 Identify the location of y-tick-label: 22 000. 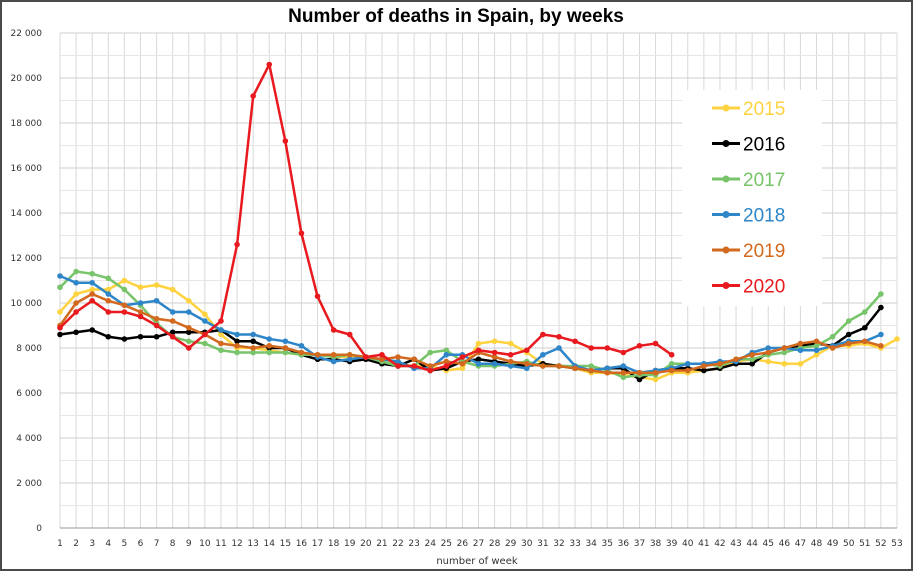
(27, 34).